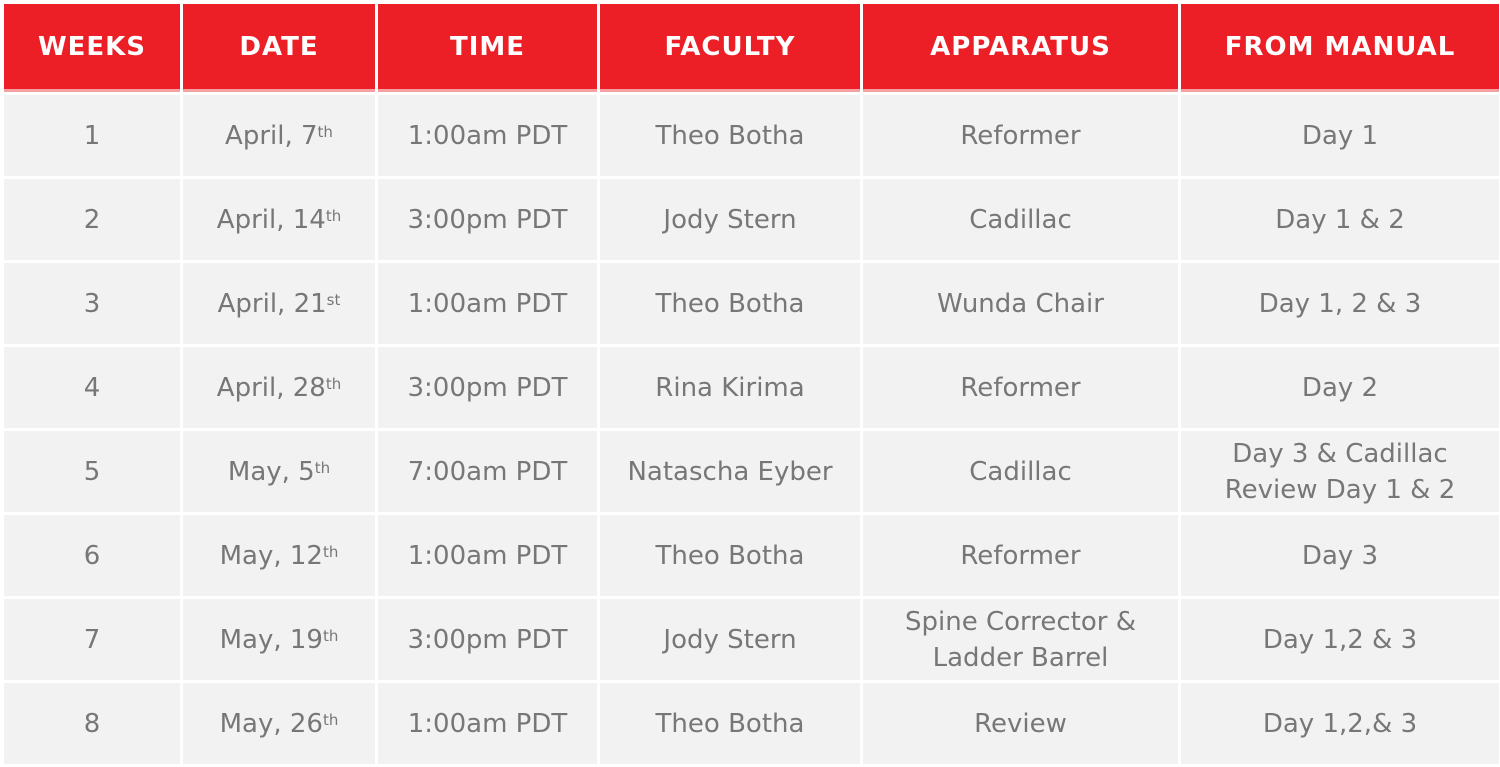 This screenshot has width=1500, height=767. I want to click on manual-line: Day 1,2 & 3, so click(1340, 639).